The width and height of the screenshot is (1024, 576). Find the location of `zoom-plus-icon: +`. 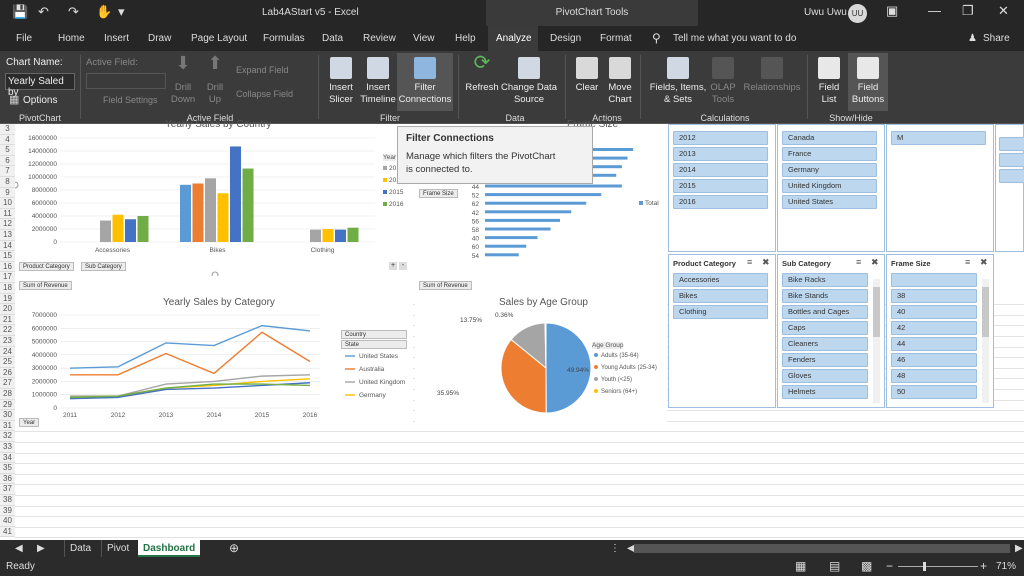

zoom-plus-icon: + is located at coordinates (393, 266).